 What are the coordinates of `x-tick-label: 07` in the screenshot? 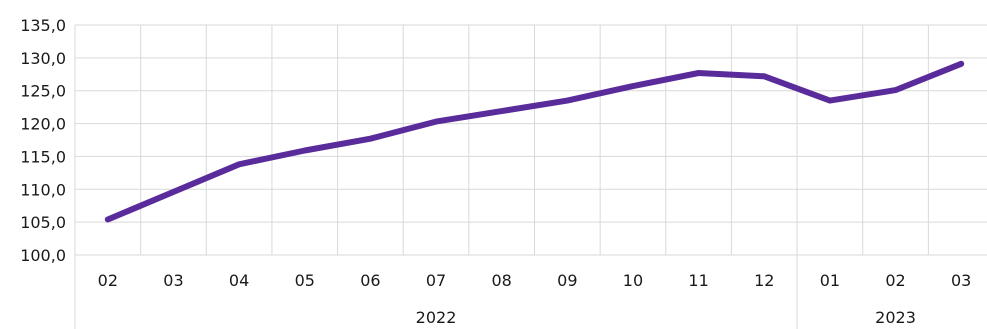 It's located at (436, 280).